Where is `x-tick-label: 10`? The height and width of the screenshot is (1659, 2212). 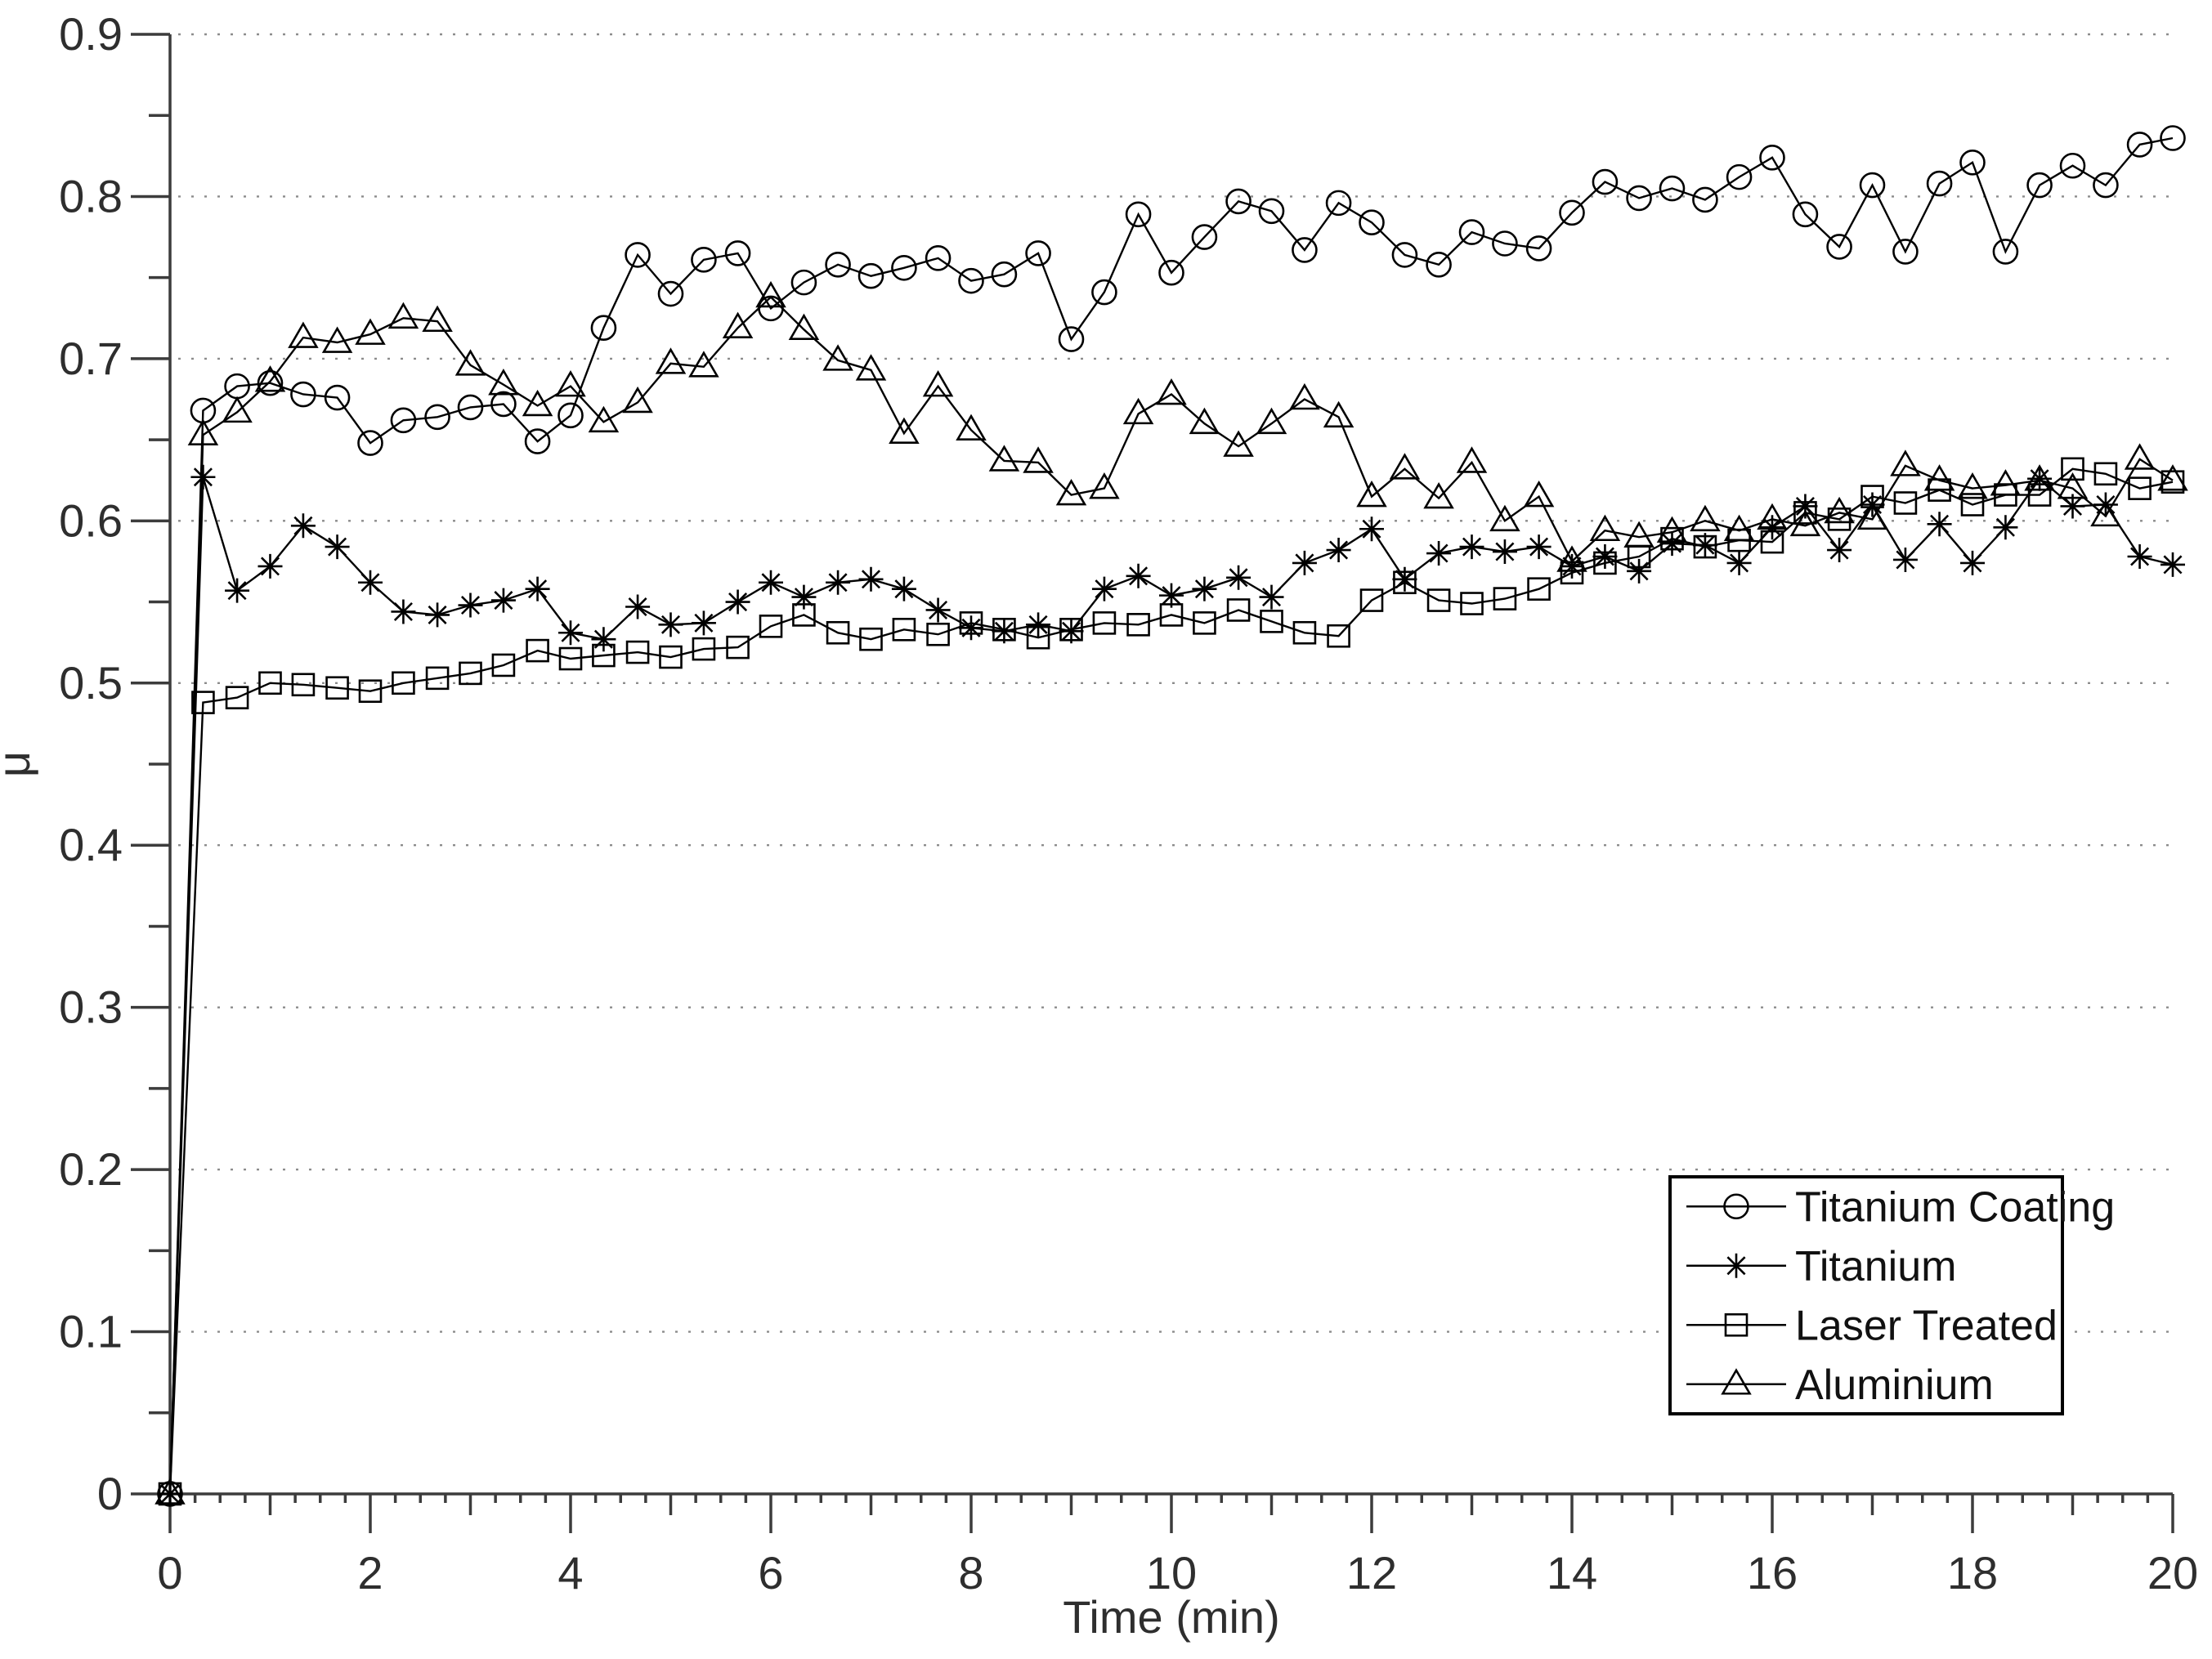 x-tick-label: 10 is located at coordinates (1171, 1573).